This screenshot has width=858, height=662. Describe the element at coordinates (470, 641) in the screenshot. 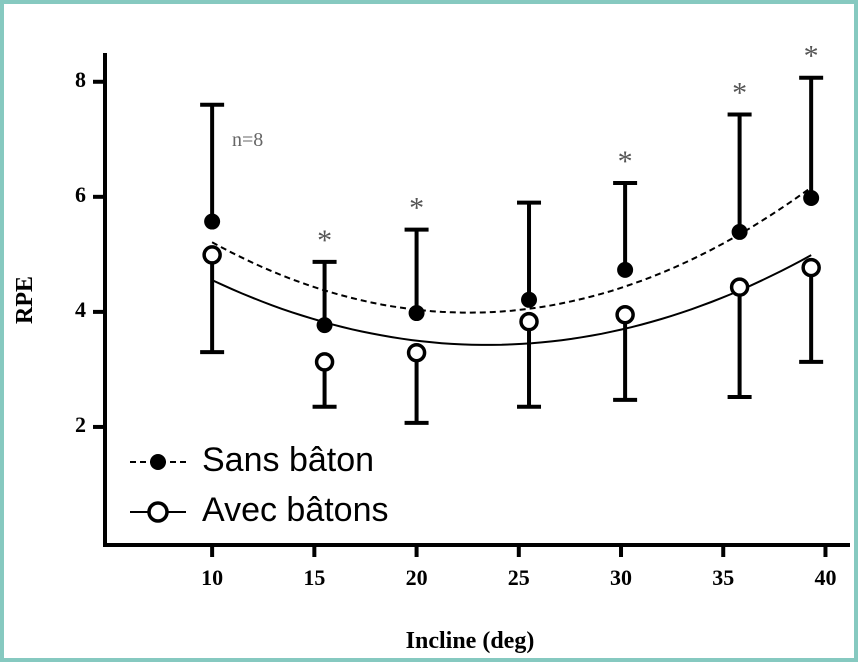

I see `x-axis-label: Incline (deg)` at that location.